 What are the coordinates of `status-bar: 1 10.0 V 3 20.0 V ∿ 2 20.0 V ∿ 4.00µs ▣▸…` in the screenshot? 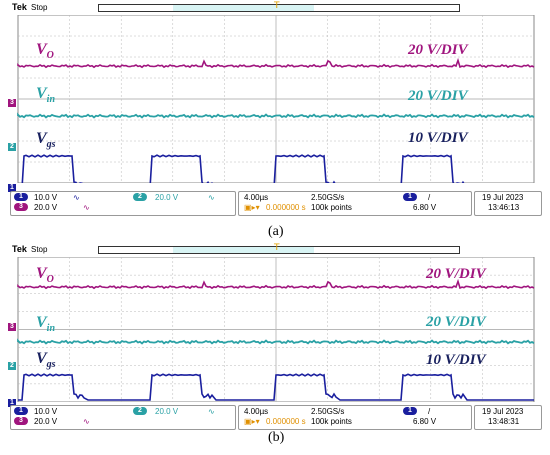 It's located at (275, 417).